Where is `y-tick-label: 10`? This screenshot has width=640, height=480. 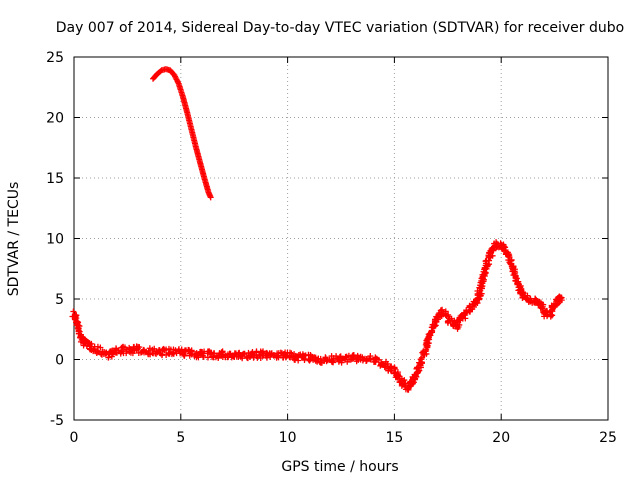 y-tick-label: 10 is located at coordinates (55, 240).